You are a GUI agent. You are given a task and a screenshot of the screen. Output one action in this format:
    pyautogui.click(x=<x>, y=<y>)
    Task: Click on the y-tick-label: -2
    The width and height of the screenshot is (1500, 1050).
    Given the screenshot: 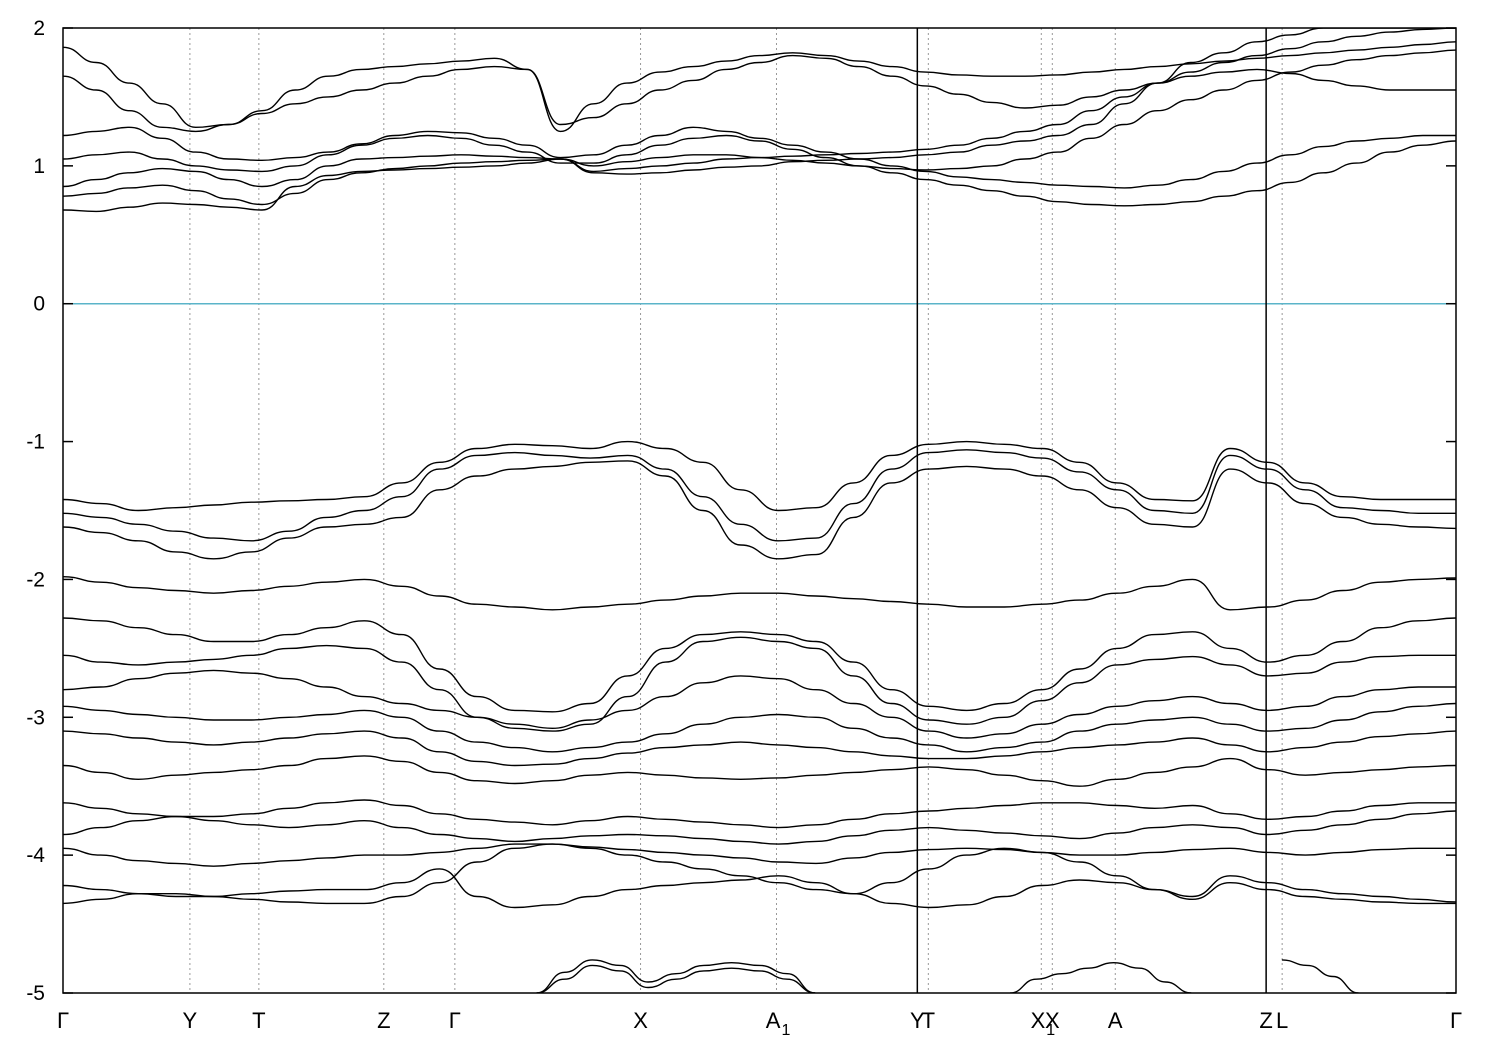 What is the action you would take?
    pyautogui.click(x=35, y=579)
    